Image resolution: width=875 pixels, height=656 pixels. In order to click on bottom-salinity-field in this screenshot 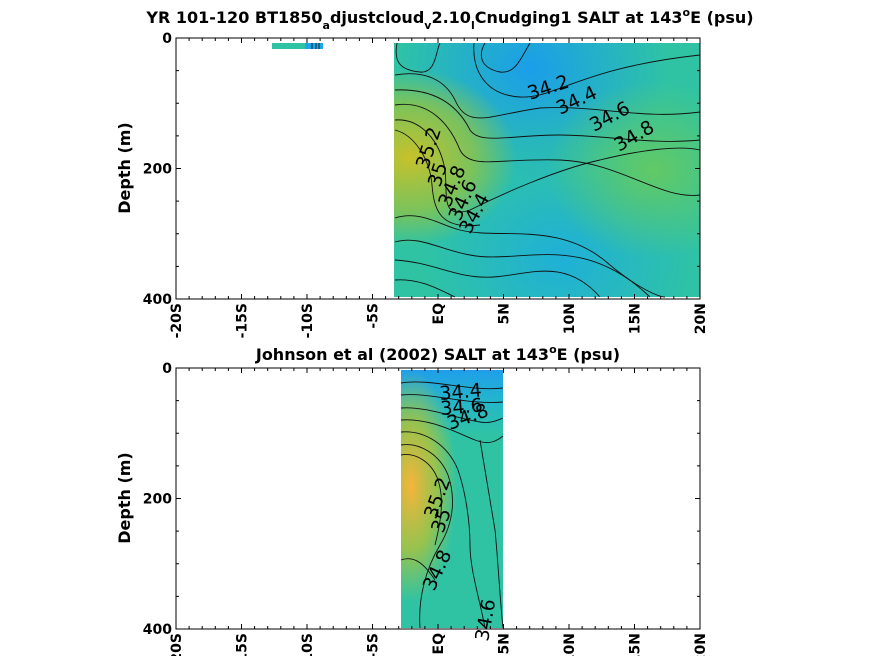, I will do `click(452, 499)`.